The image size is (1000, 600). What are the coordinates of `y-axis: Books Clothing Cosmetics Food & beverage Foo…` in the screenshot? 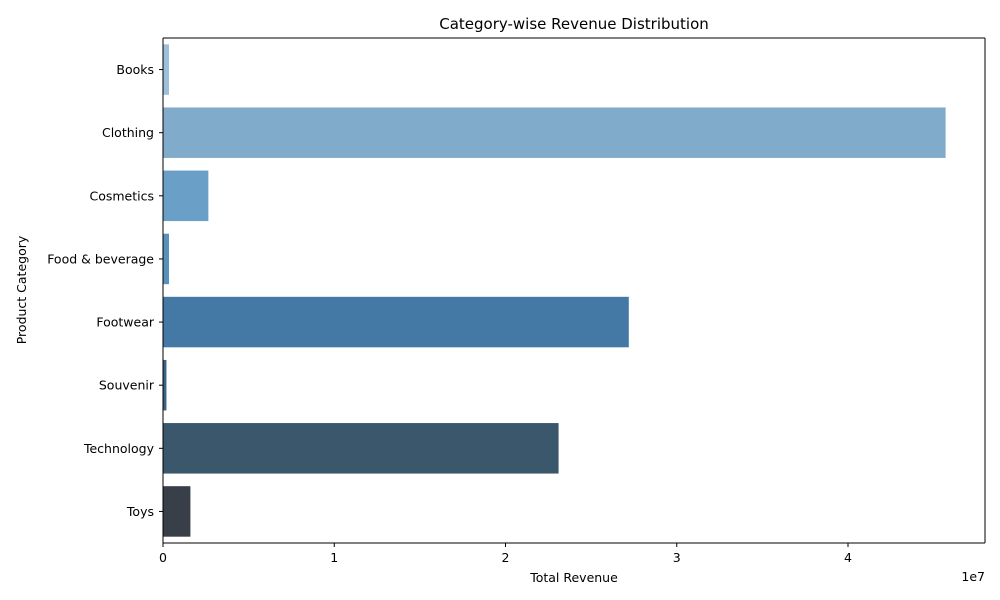 It's located at (105, 290).